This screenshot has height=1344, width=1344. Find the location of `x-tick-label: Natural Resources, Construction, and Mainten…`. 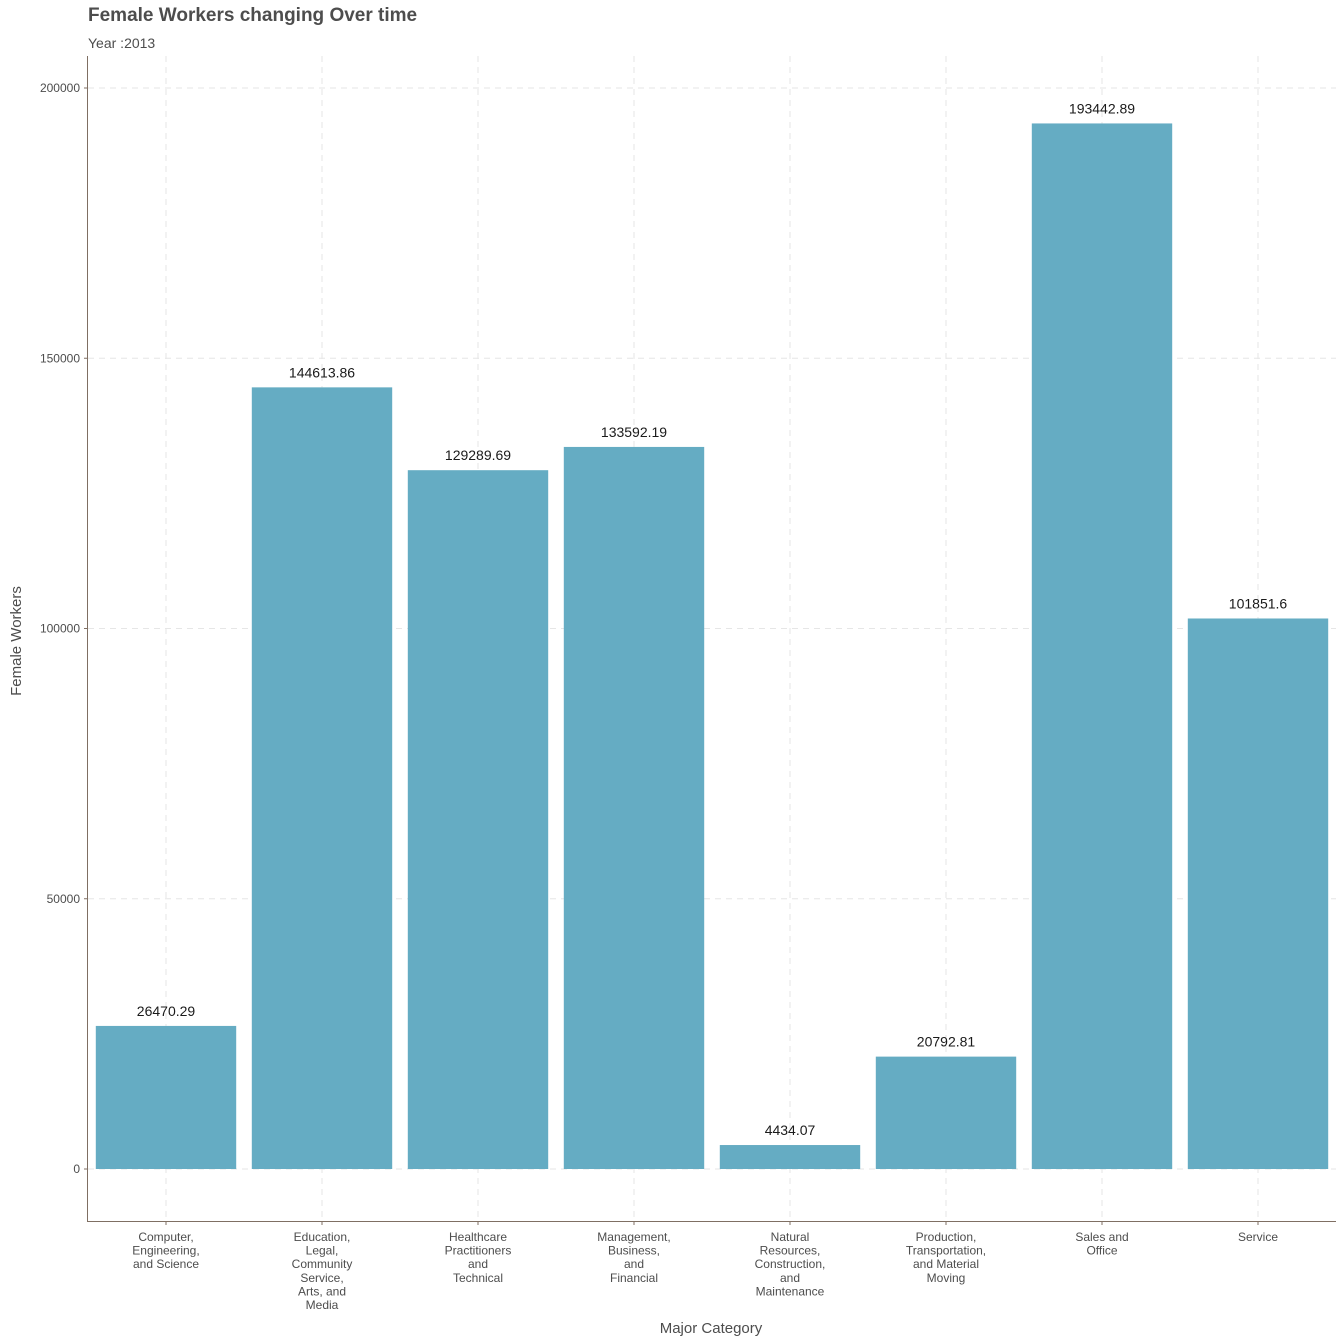

x-tick-label: Natural Resources, Construction, and Mainten… is located at coordinates (790, 1264).